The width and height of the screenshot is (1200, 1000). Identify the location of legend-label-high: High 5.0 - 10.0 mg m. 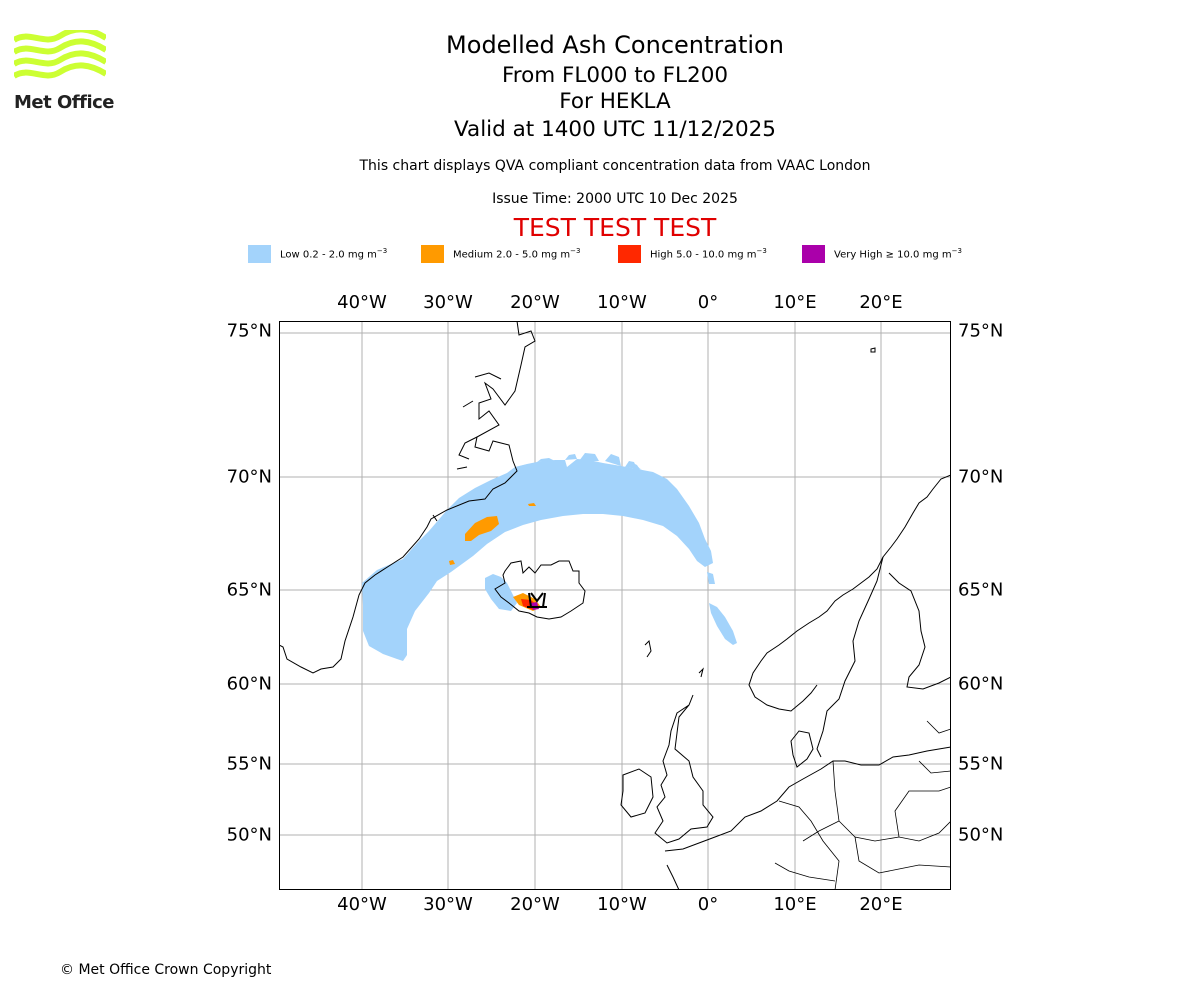
(703, 255).